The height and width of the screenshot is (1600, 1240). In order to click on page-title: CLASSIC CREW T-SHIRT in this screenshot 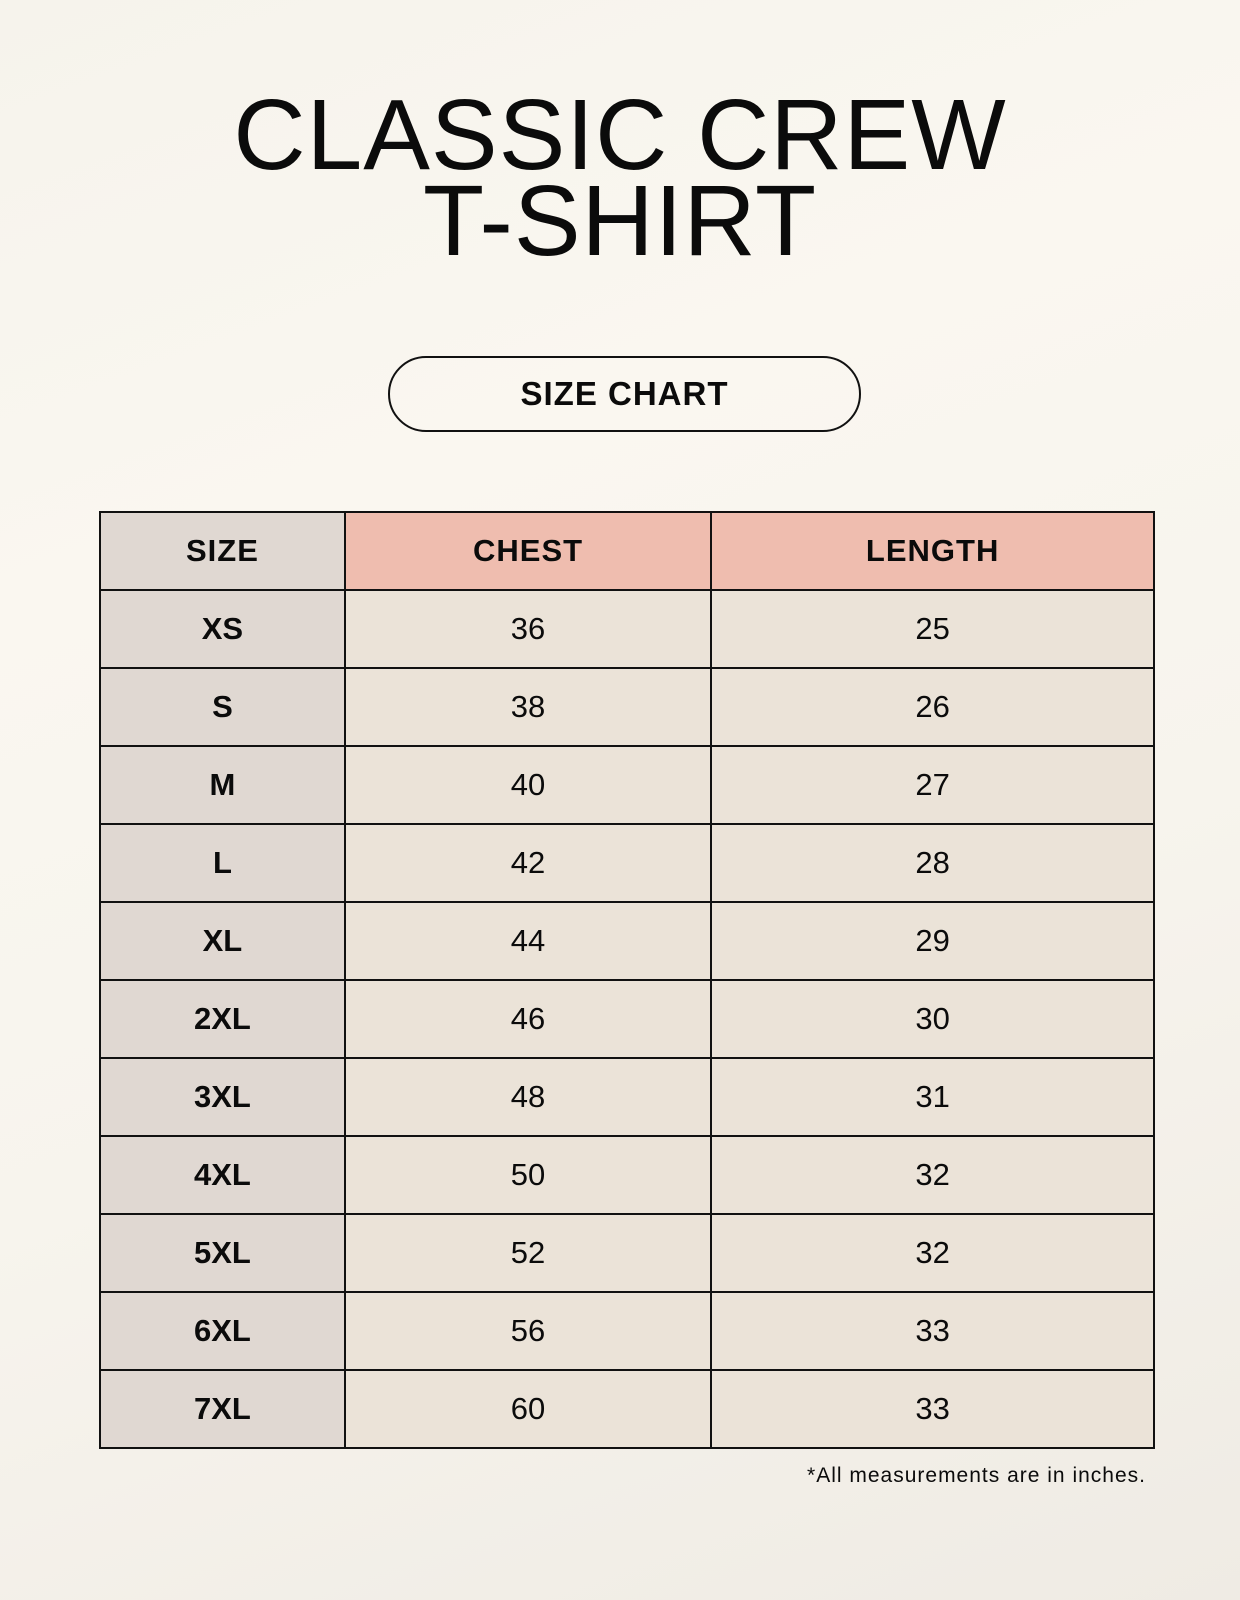, I will do `click(620, 178)`.